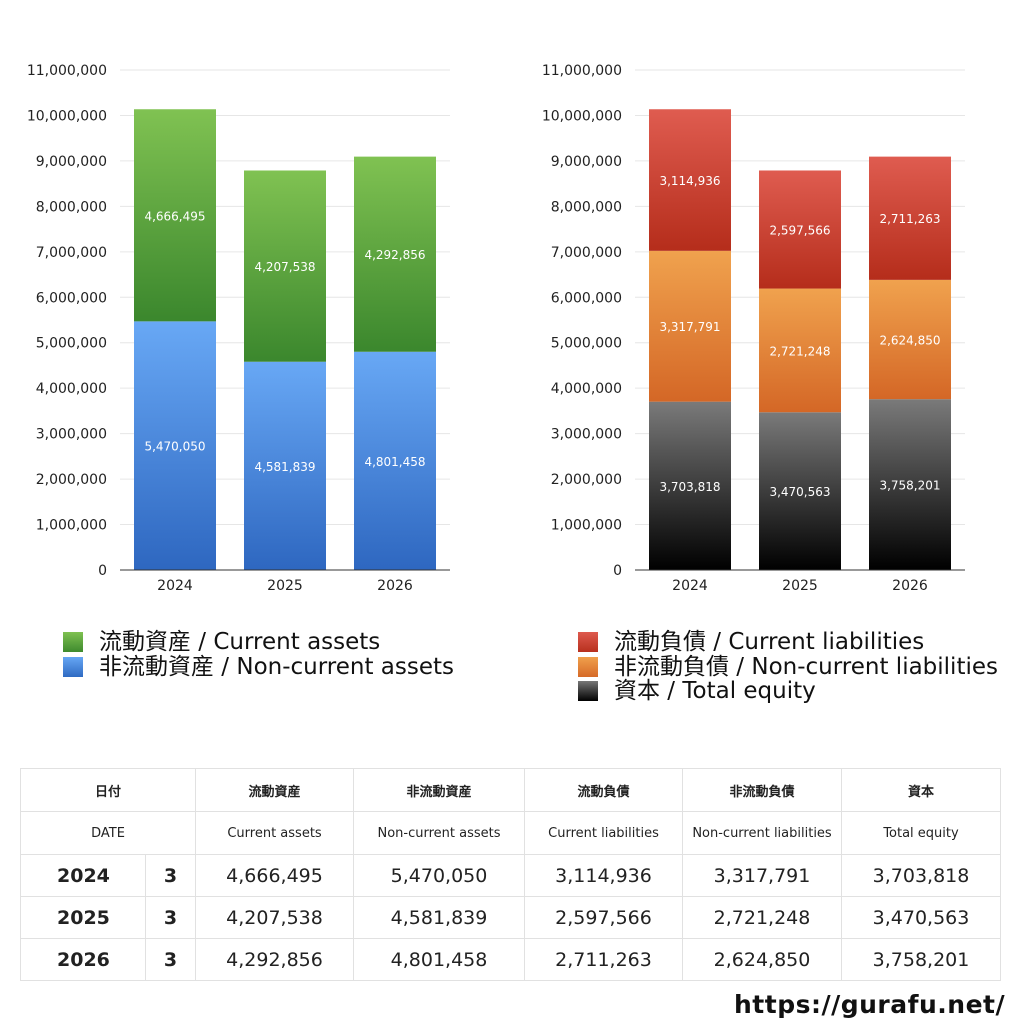  I want to click on table-cell: 4,581,839, so click(439, 917).